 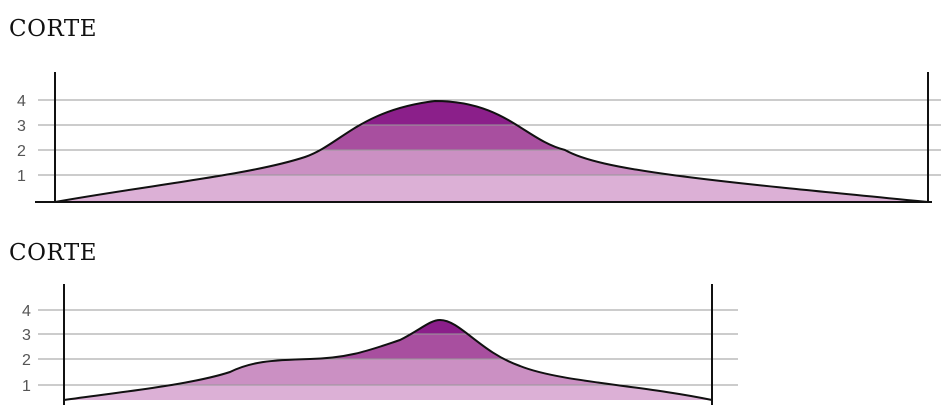 What do you see at coordinates (53, 29) in the screenshot?
I see `section-title-1: CORTE` at bounding box center [53, 29].